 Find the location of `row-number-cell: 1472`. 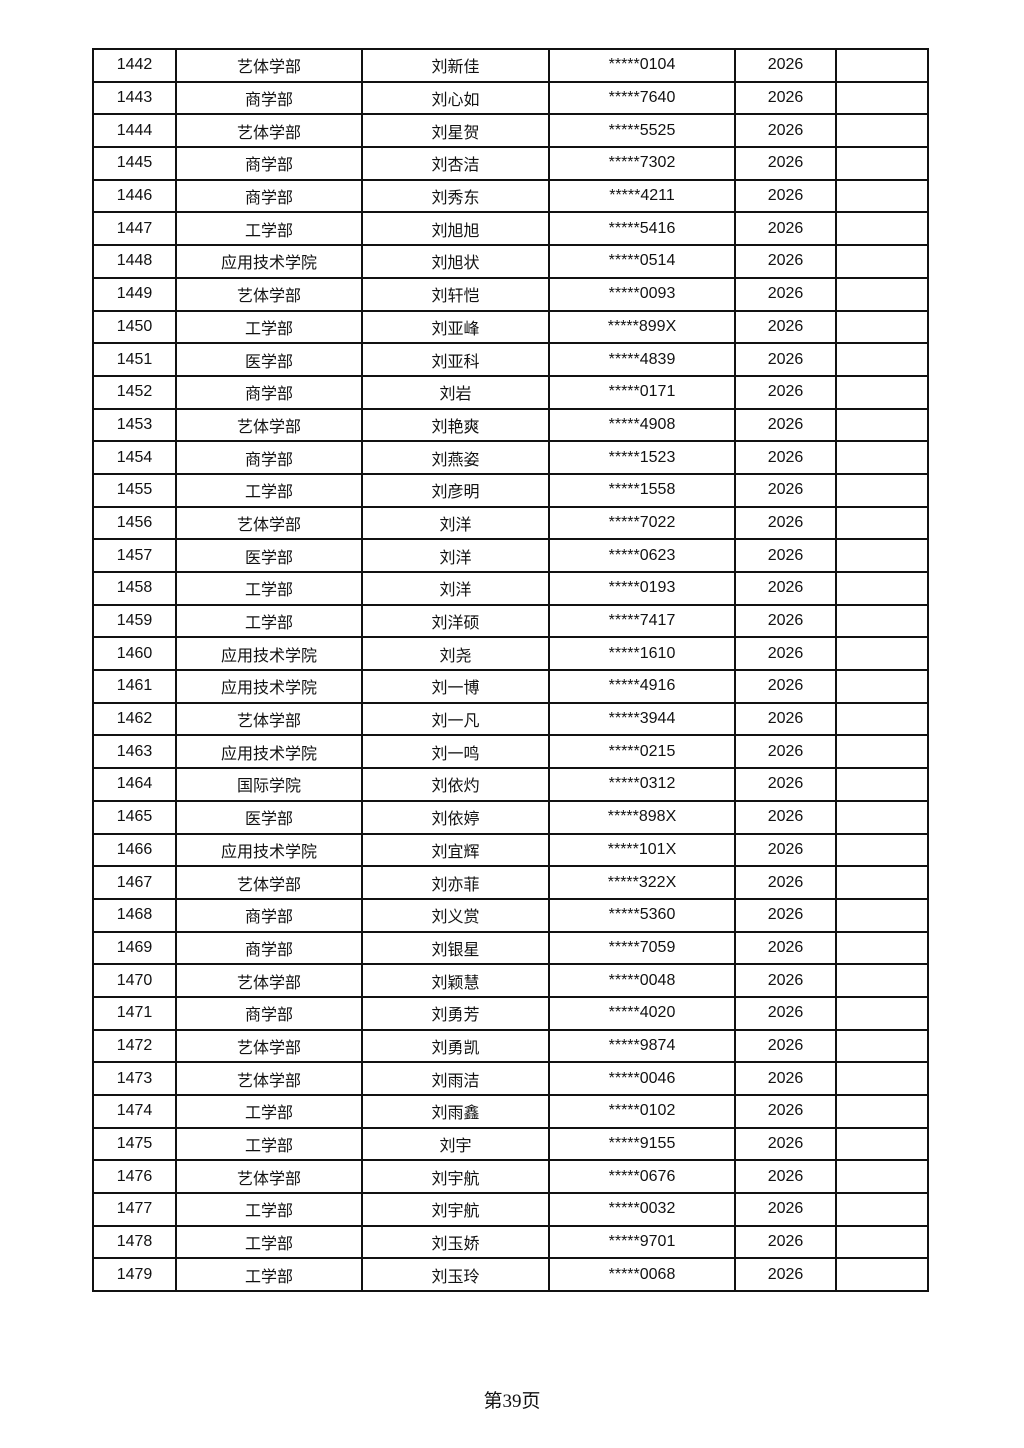

row-number-cell: 1472 is located at coordinates (134, 1046).